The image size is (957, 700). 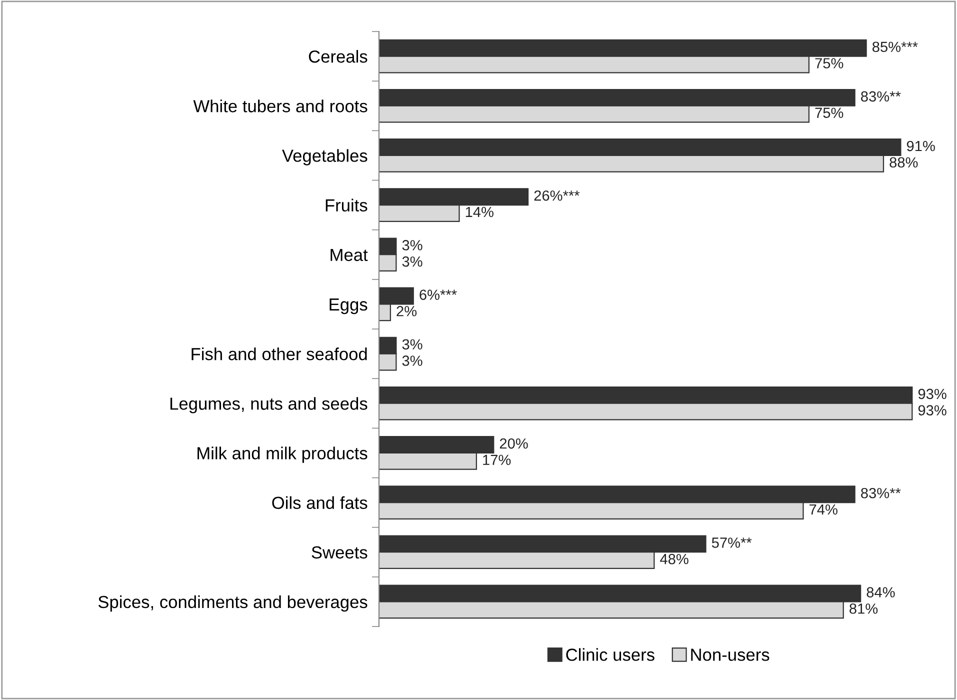 What do you see at coordinates (269, 405) in the screenshot?
I see `y-tick-label: Legumes, nuts and seeds` at bounding box center [269, 405].